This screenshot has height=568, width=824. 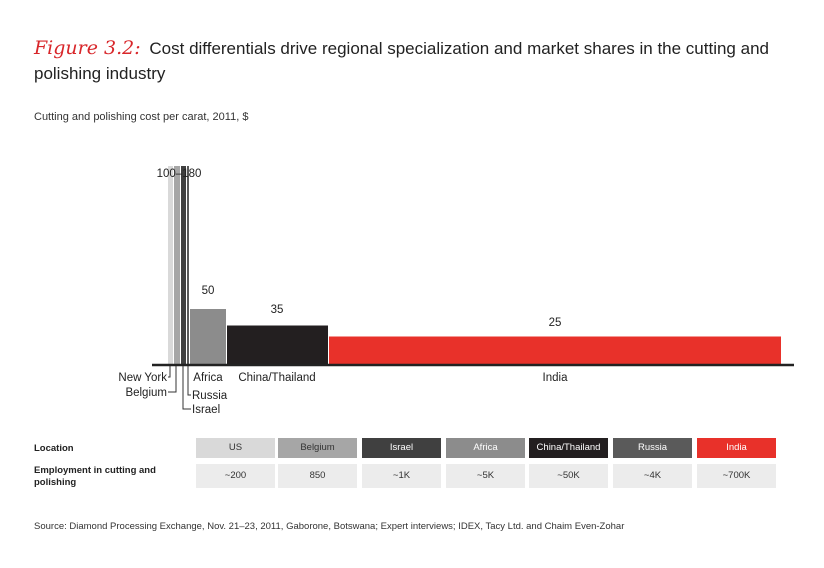 What do you see at coordinates (277, 344) in the screenshot?
I see `bar-china-thailand` at bounding box center [277, 344].